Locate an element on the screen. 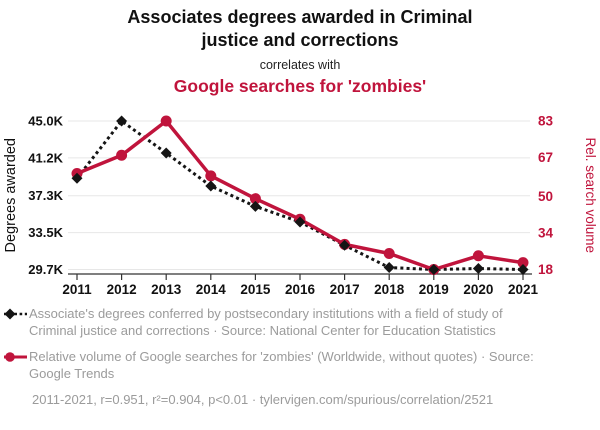 The width and height of the screenshot is (600, 430). searches-data-point-2020 is located at coordinates (478, 256).